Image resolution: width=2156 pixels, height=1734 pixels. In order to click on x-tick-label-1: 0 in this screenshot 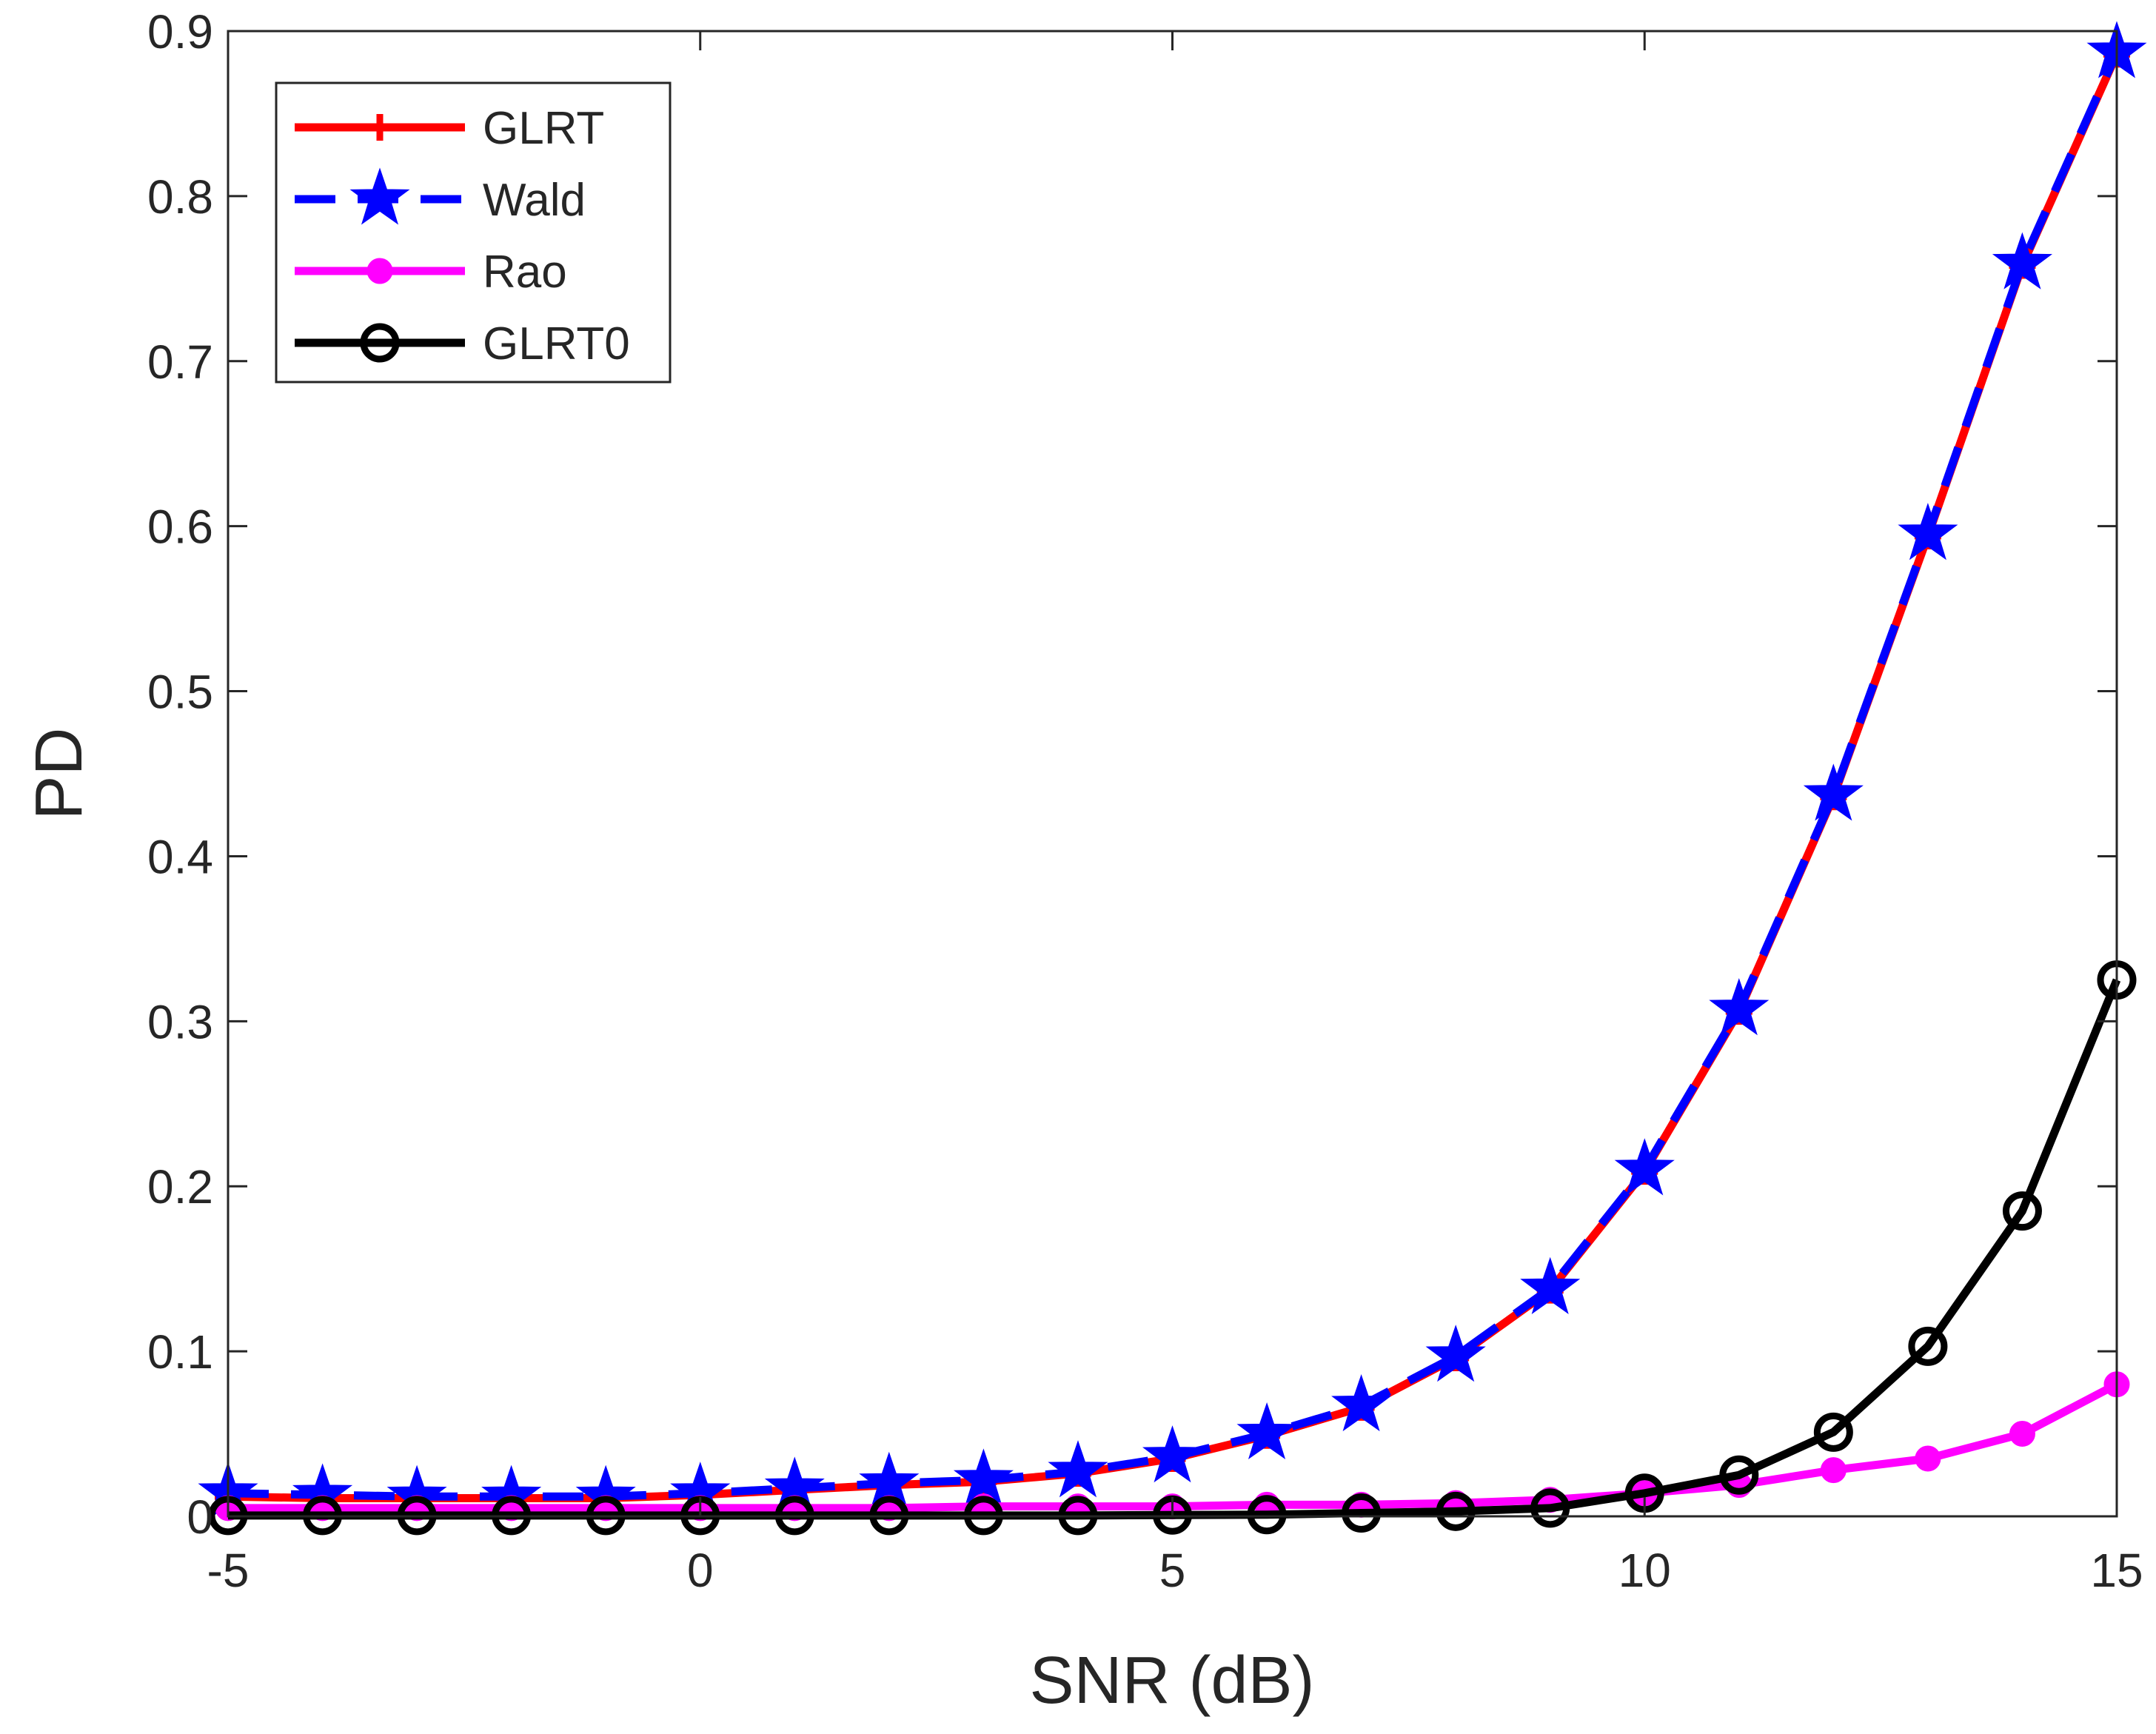, I will do `click(700, 1570)`.